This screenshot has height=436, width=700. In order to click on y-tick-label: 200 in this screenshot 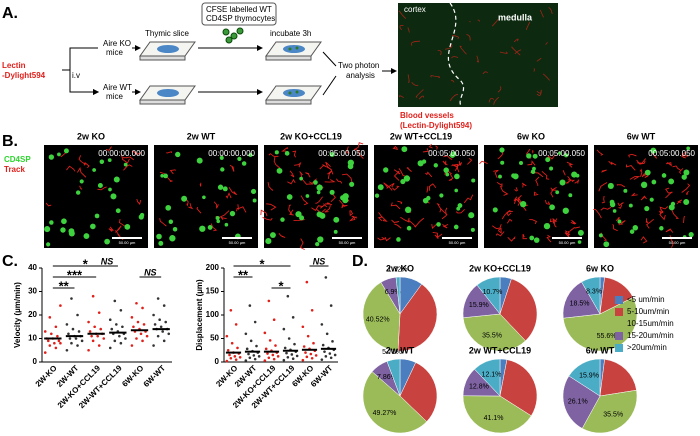, I will do `click(213, 267)`.